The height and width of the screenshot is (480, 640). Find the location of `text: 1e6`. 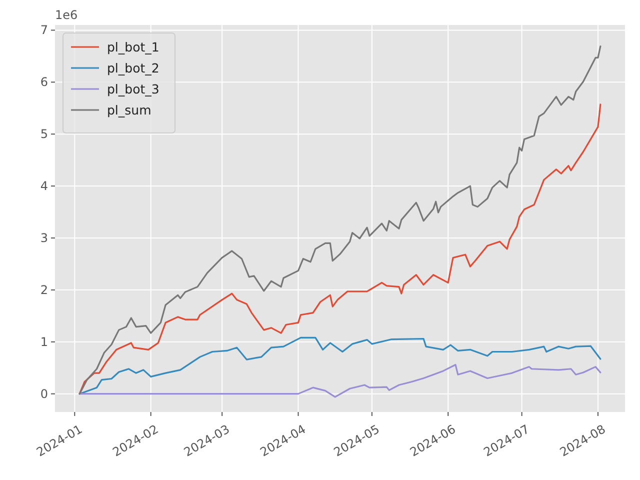

text: 1e6 is located at coordinates (66, 15).